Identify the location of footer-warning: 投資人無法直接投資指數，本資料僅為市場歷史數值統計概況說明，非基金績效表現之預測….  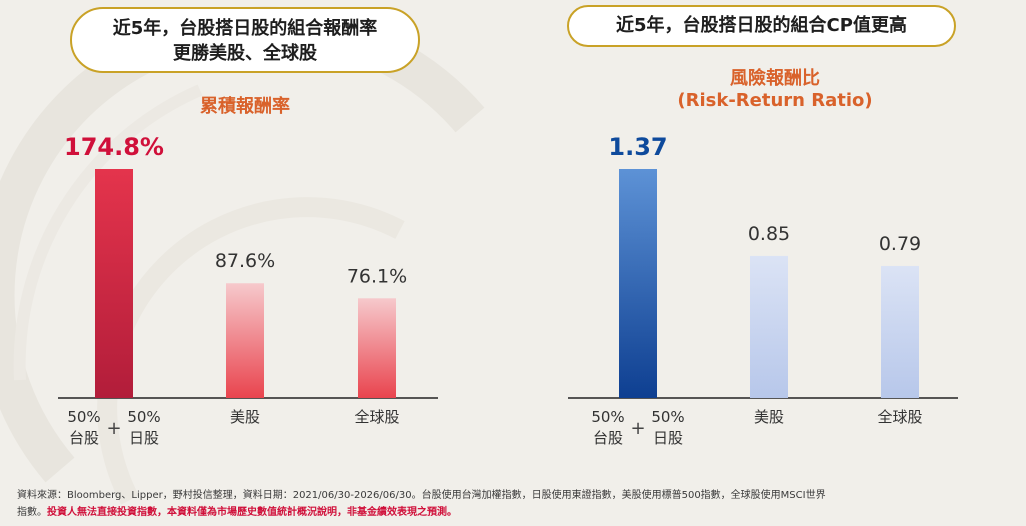
(252, 512).